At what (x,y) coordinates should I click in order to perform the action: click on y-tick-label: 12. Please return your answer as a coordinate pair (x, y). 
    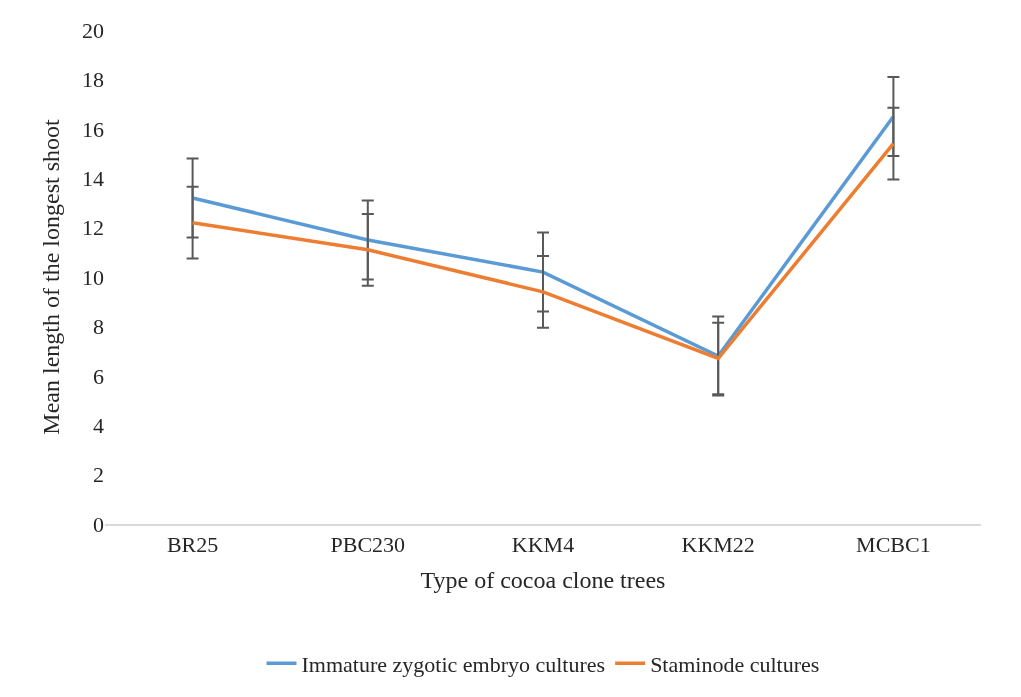
    Looking at the image, I should click on (93, 228).